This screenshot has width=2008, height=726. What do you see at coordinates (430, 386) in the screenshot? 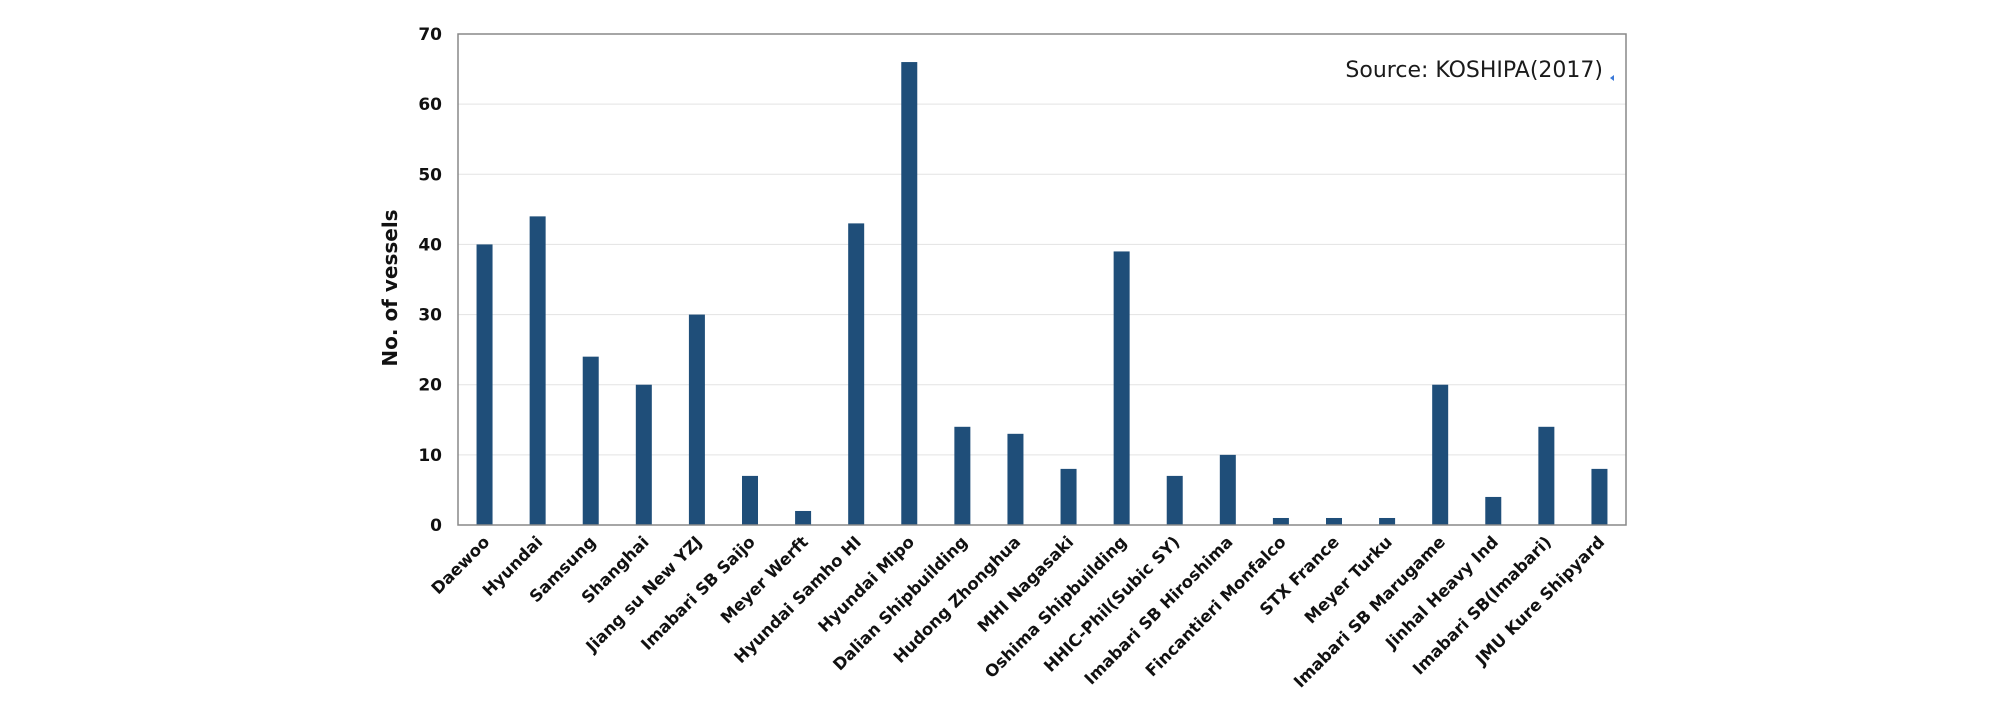
I see `y-tick-label: 20` at bounding box center [430, 386].